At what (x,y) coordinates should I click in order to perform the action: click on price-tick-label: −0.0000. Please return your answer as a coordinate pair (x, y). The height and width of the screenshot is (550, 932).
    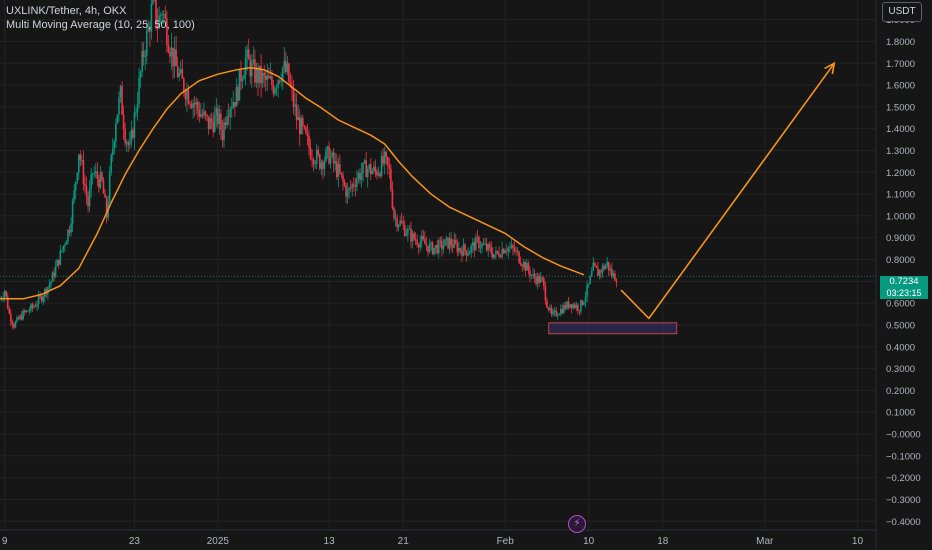
    Looking at the image, I should click on (903, 435).